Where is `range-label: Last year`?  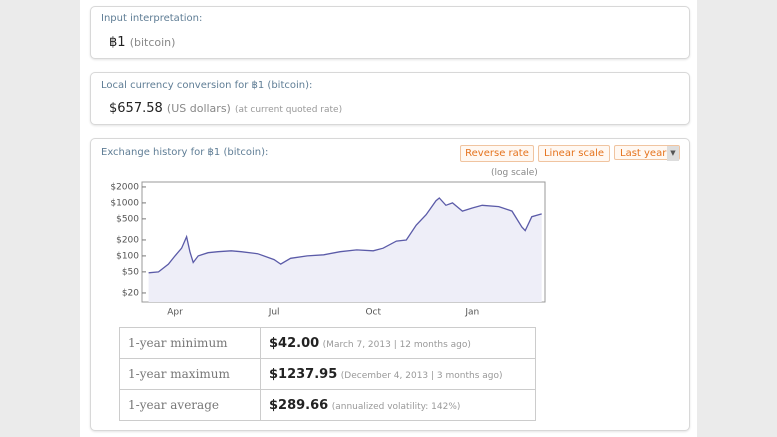
range-label: Last year is located at coordinates (643, 153).